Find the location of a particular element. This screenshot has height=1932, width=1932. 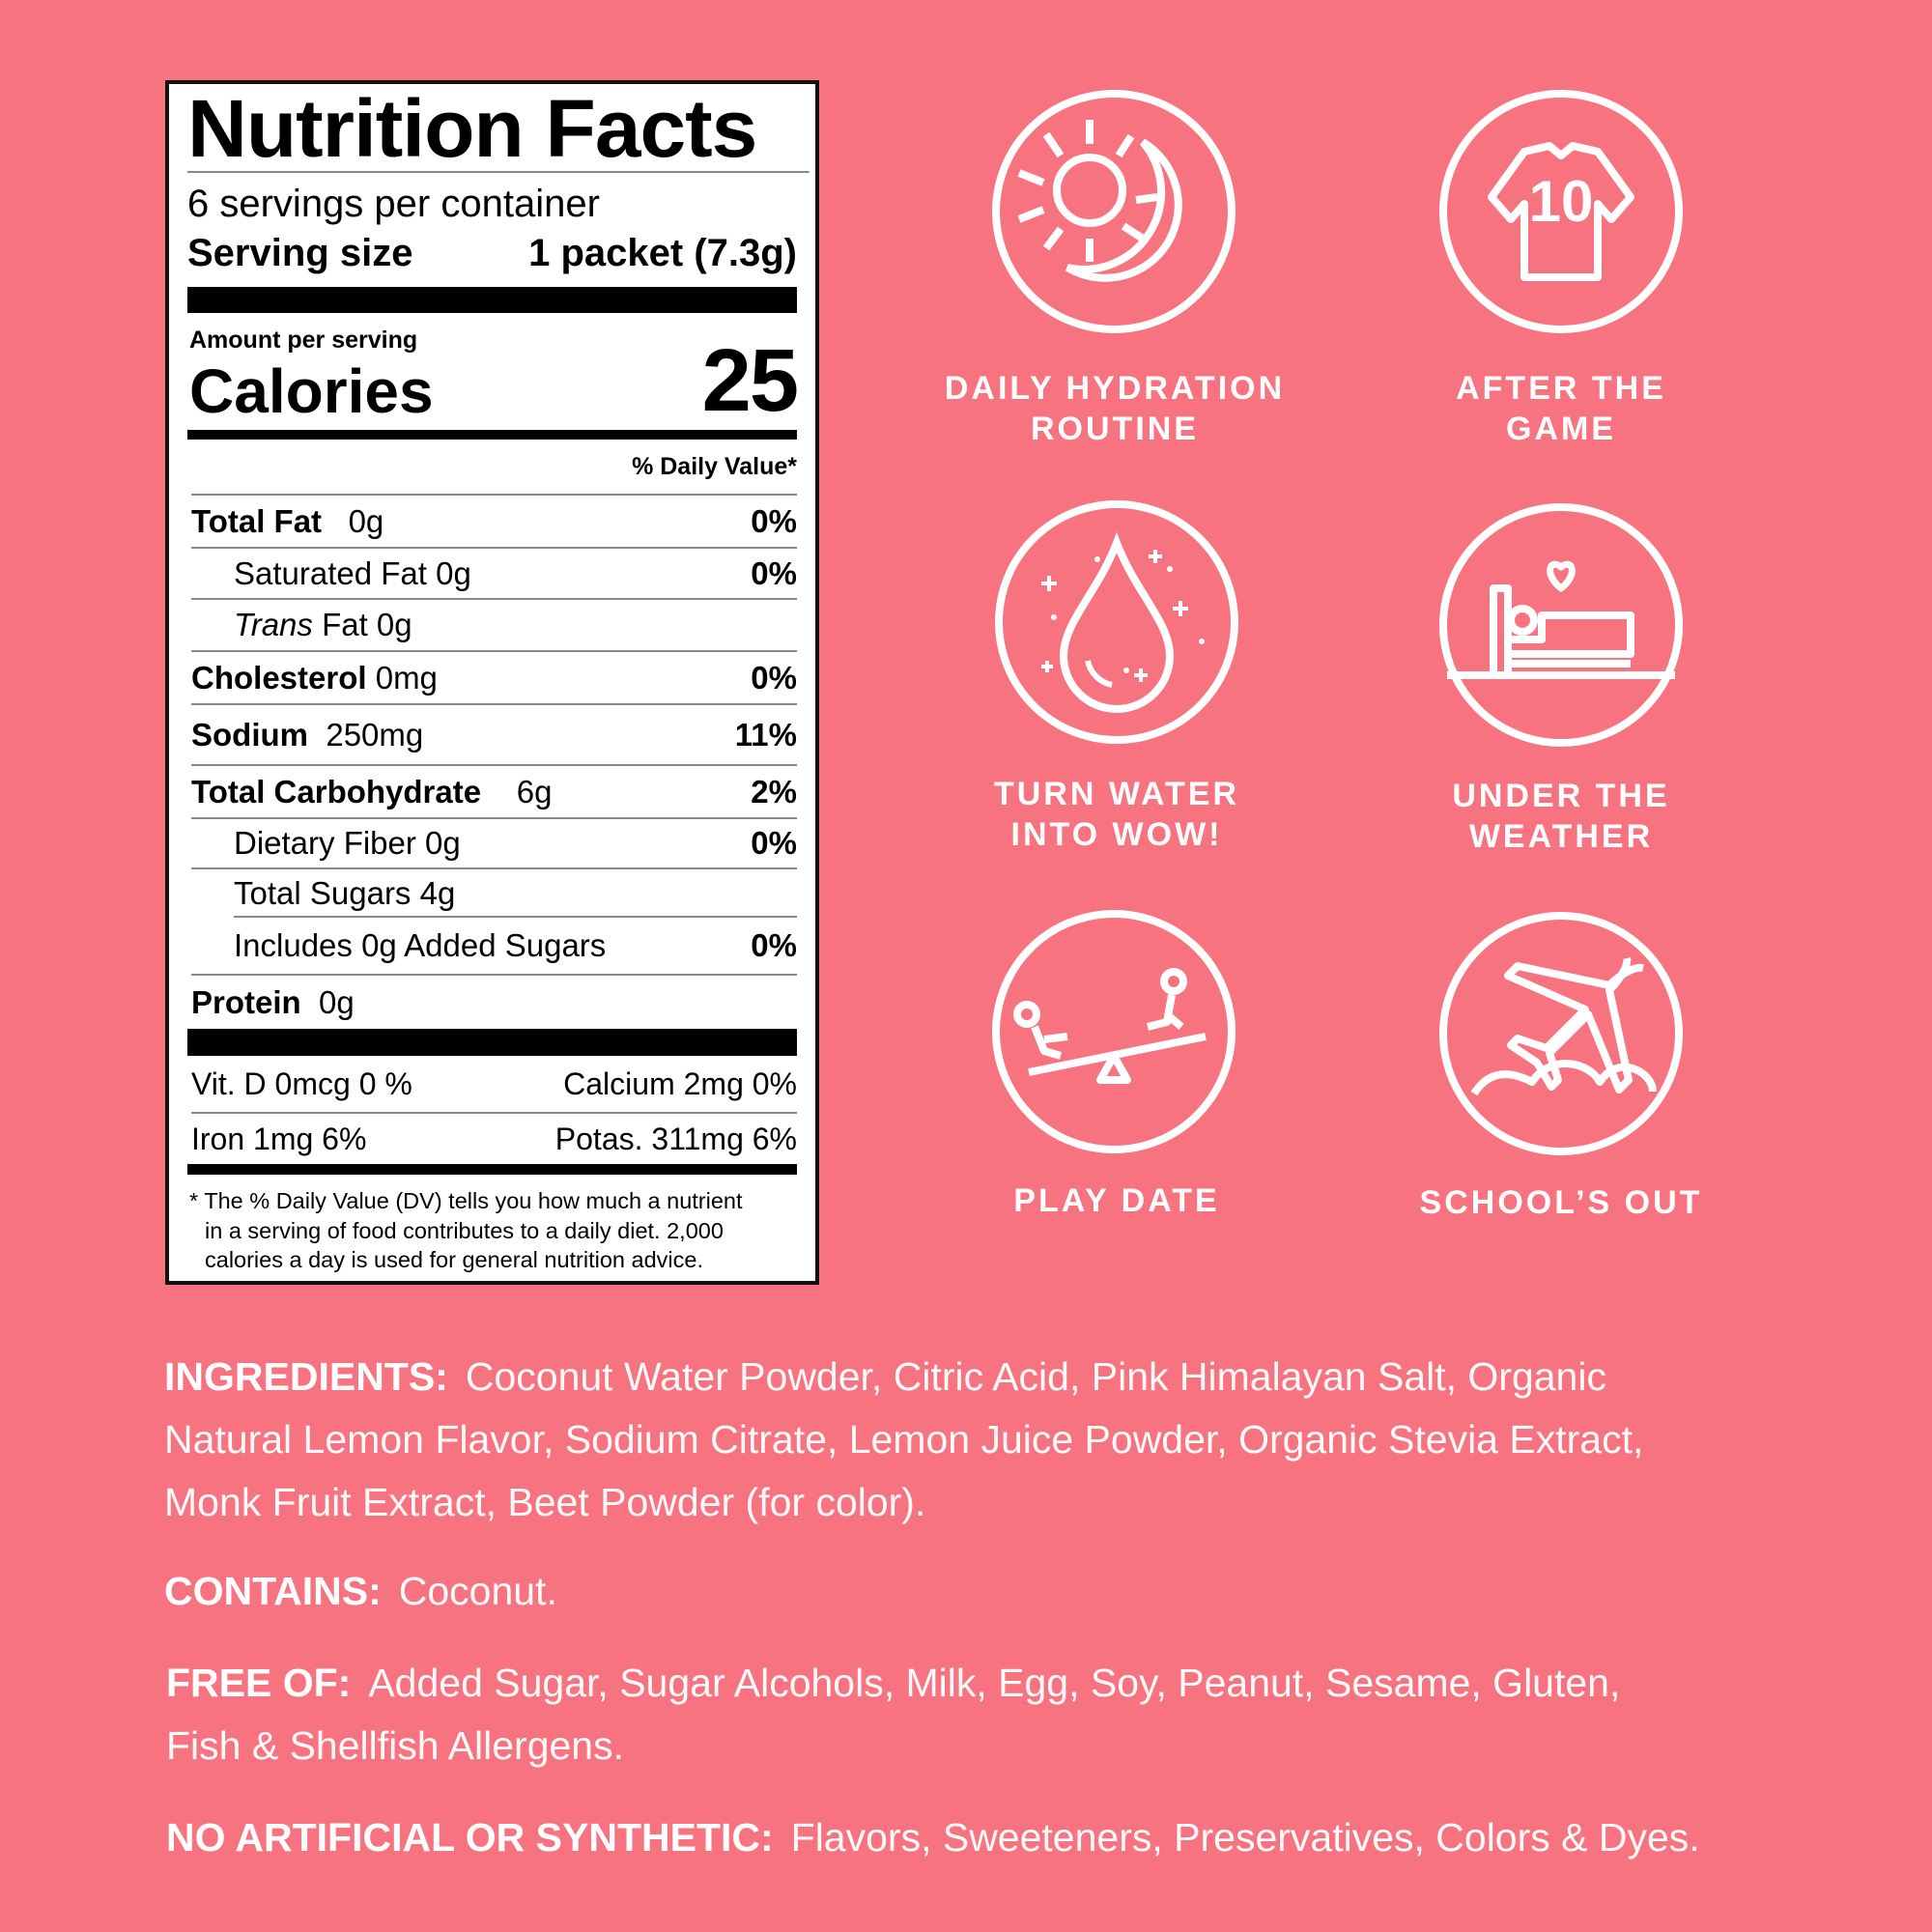

caption-line: DAILY HYDRATION is located at coordinates (1115, 388).